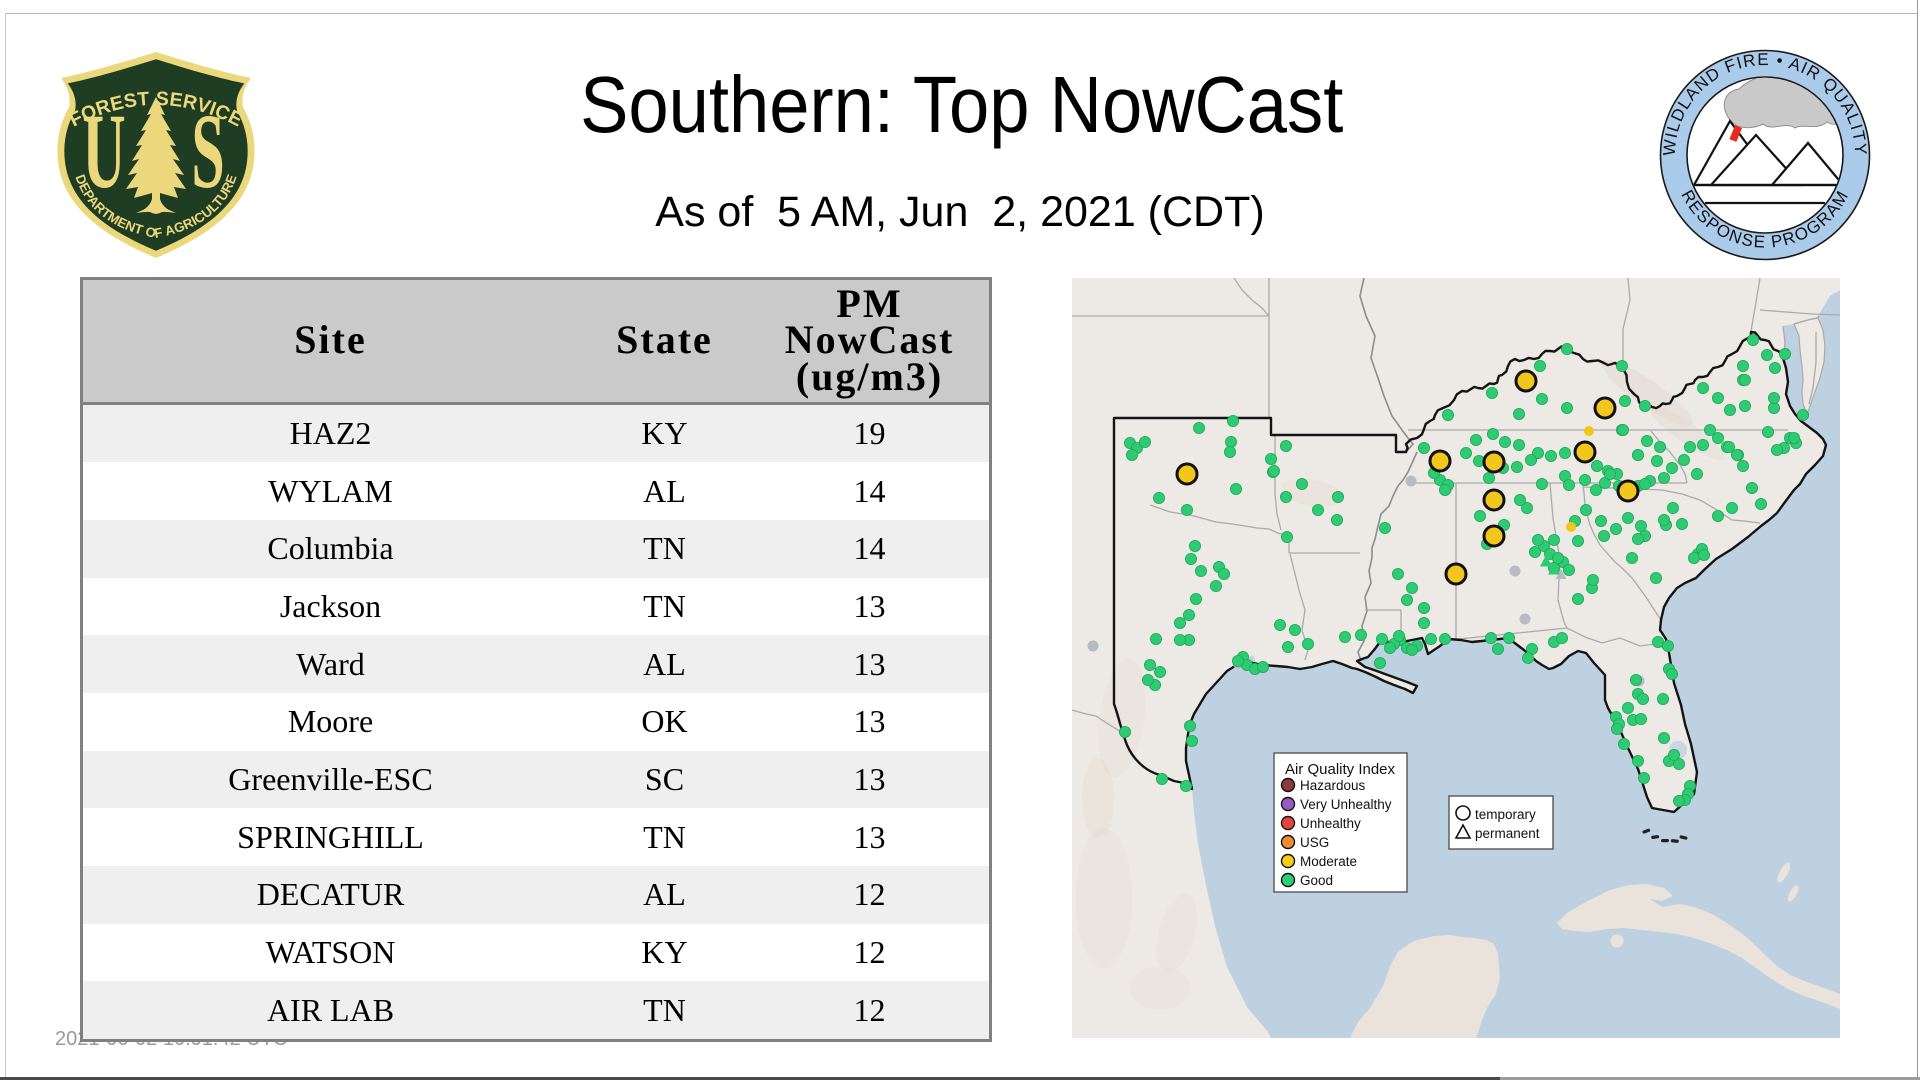  I want to click on svg-text: Hazardous, so click(1333, 785).